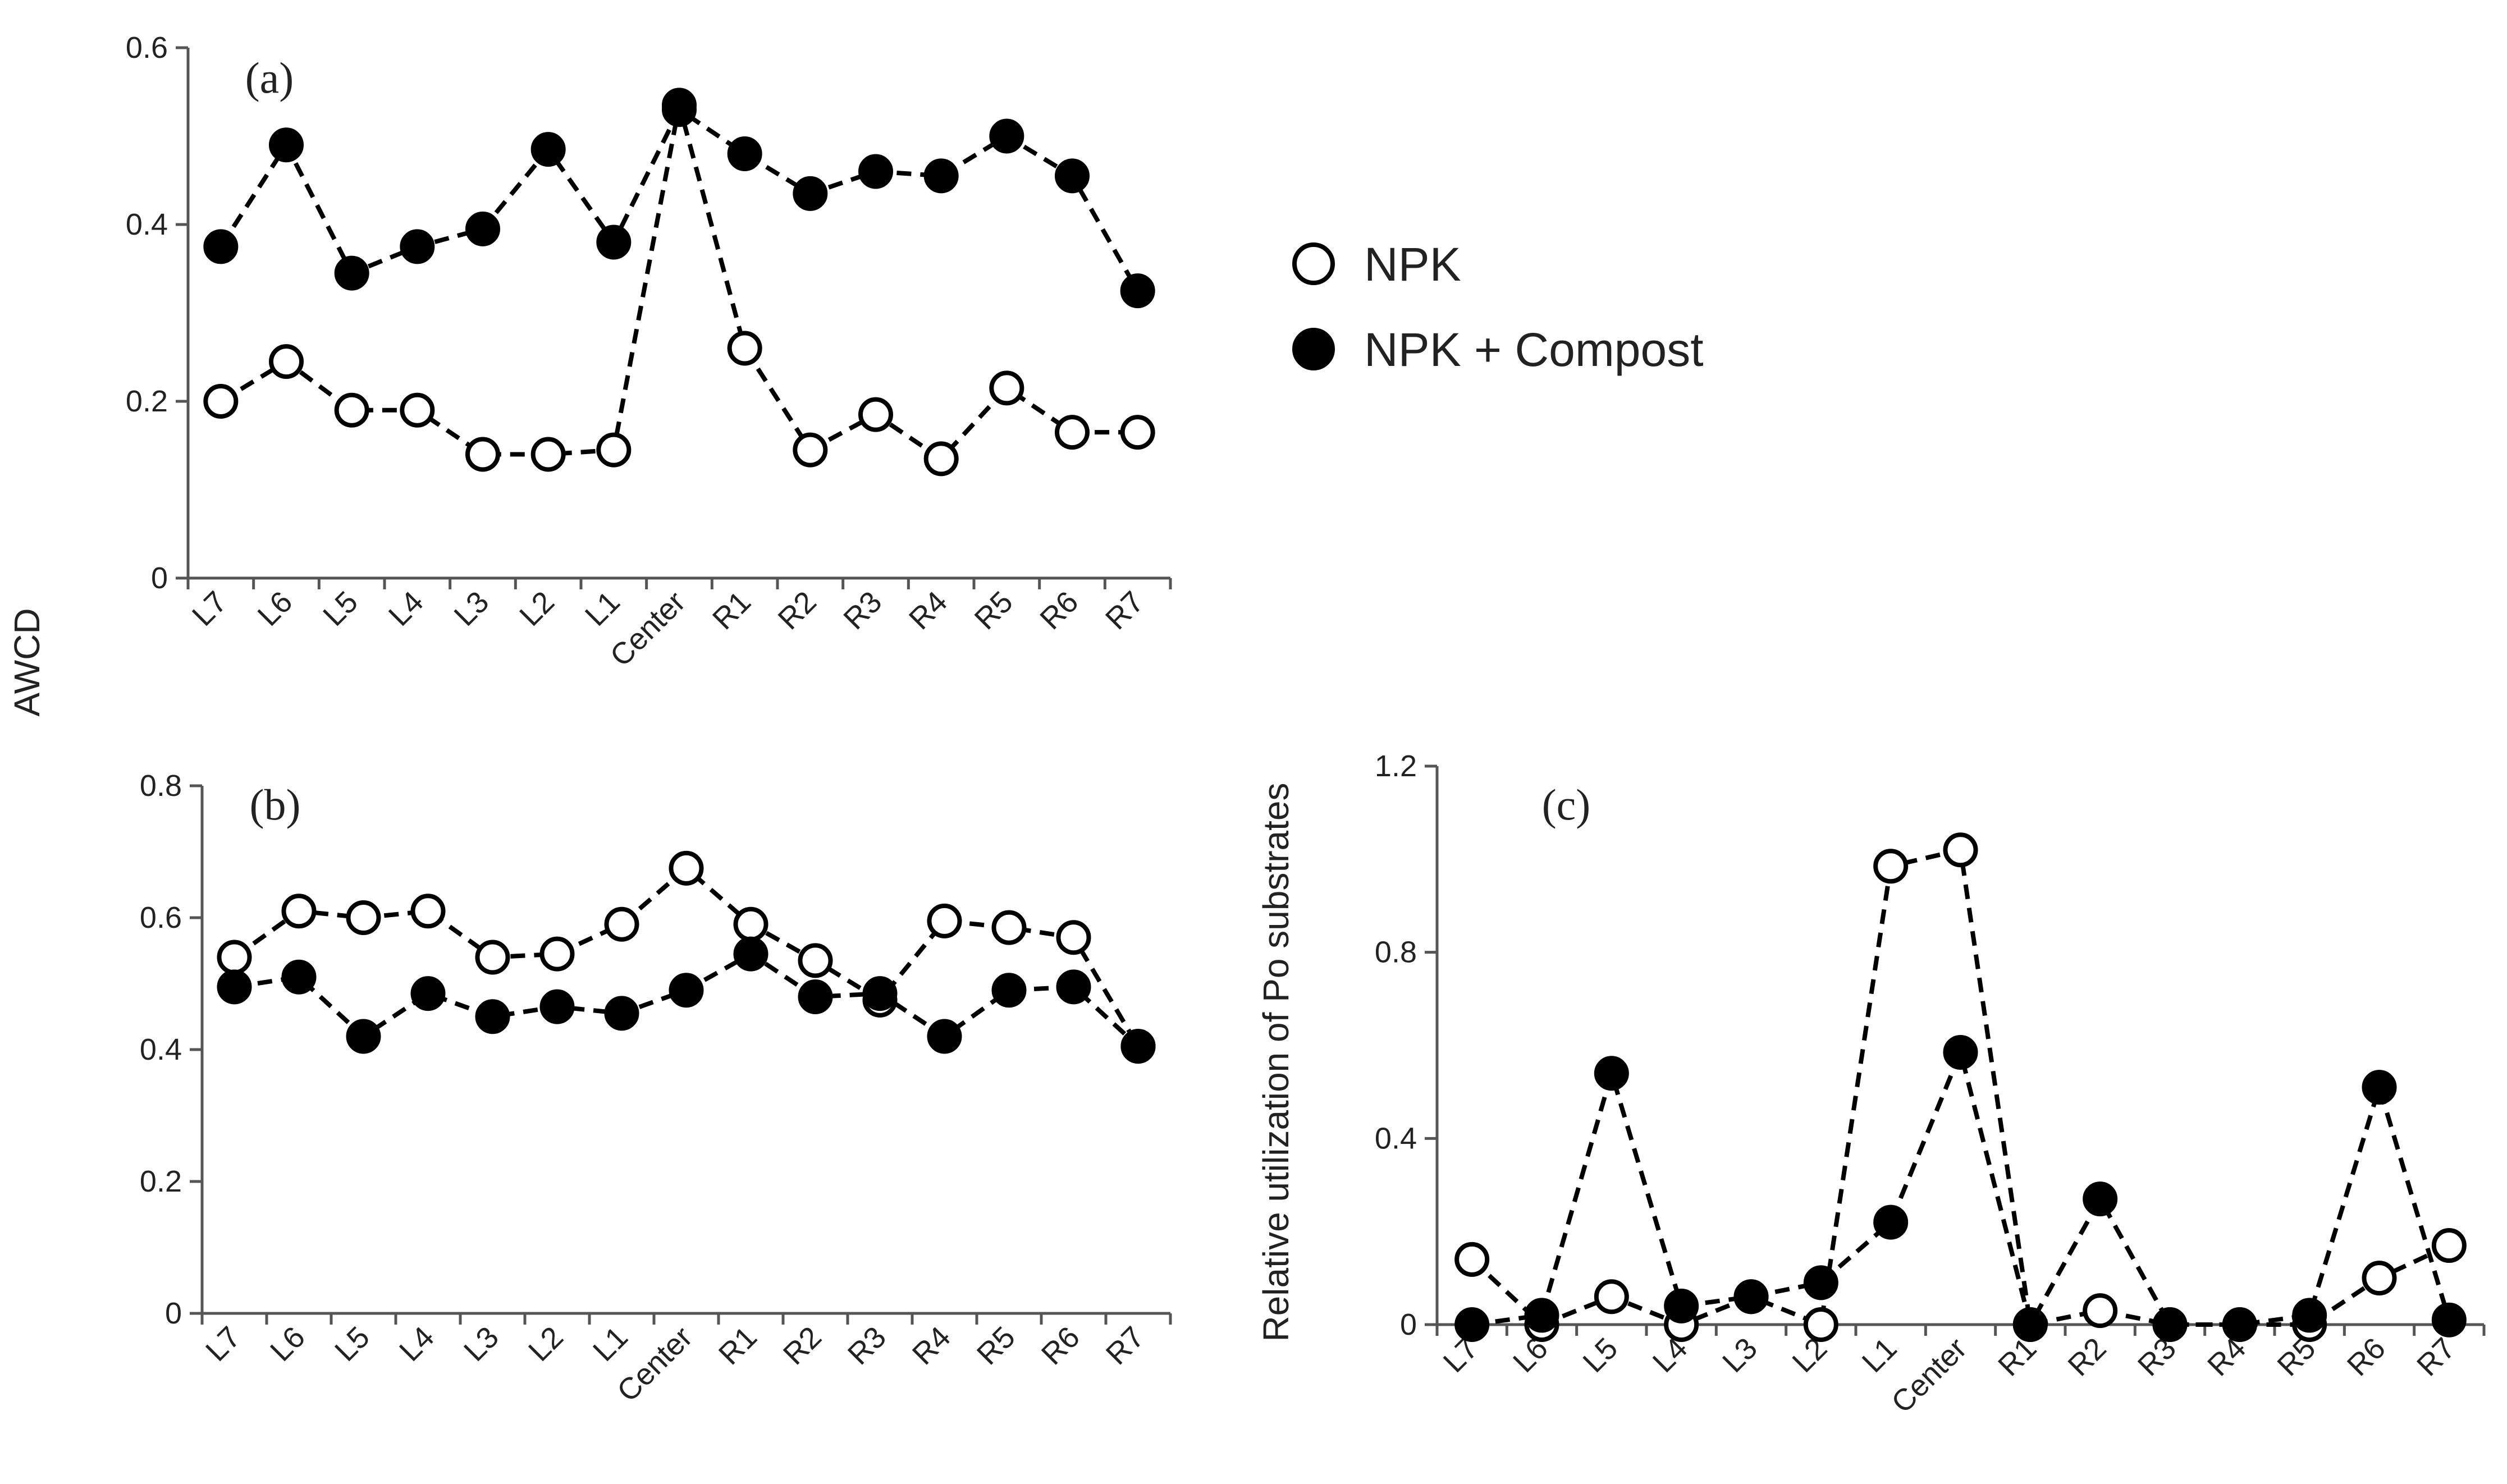 This screenshot has height=1484, width=2507. Describe the element at coordinates (931, 1346) in the screenshot. I see `x-tick-label: R4` at that location.